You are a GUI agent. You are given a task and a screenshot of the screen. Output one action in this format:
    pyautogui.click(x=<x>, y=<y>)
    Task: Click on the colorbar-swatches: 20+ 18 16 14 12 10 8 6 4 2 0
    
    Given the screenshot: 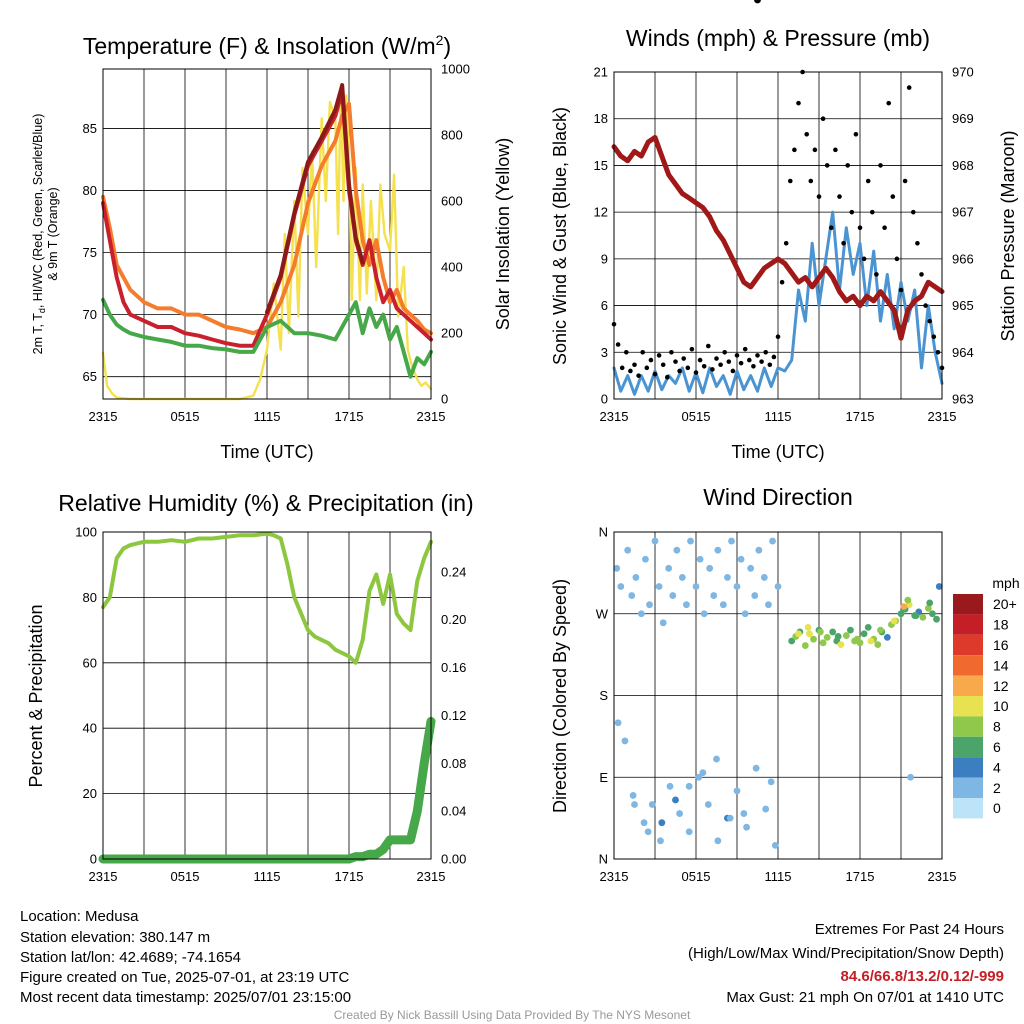 What is the action you would take?
    pyautogui.click(x=985, y=706)
    